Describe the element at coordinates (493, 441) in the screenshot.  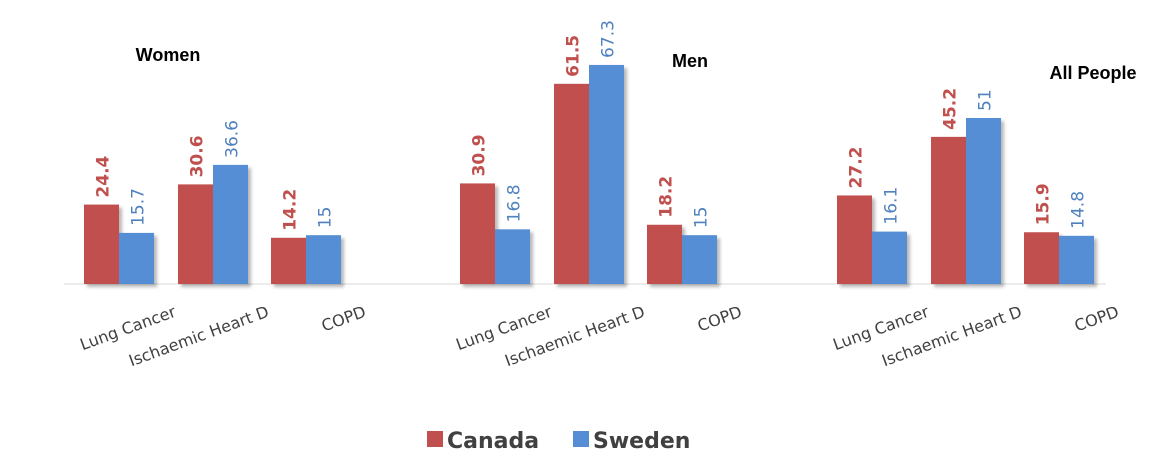
I see `legend-label: Canada` at that location.